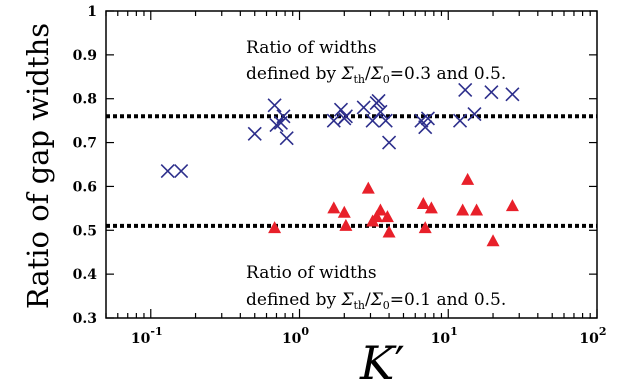 The width and height of the screenshot is (638, 390). I want to click on x-tick-label: 10², so click(592, 336).